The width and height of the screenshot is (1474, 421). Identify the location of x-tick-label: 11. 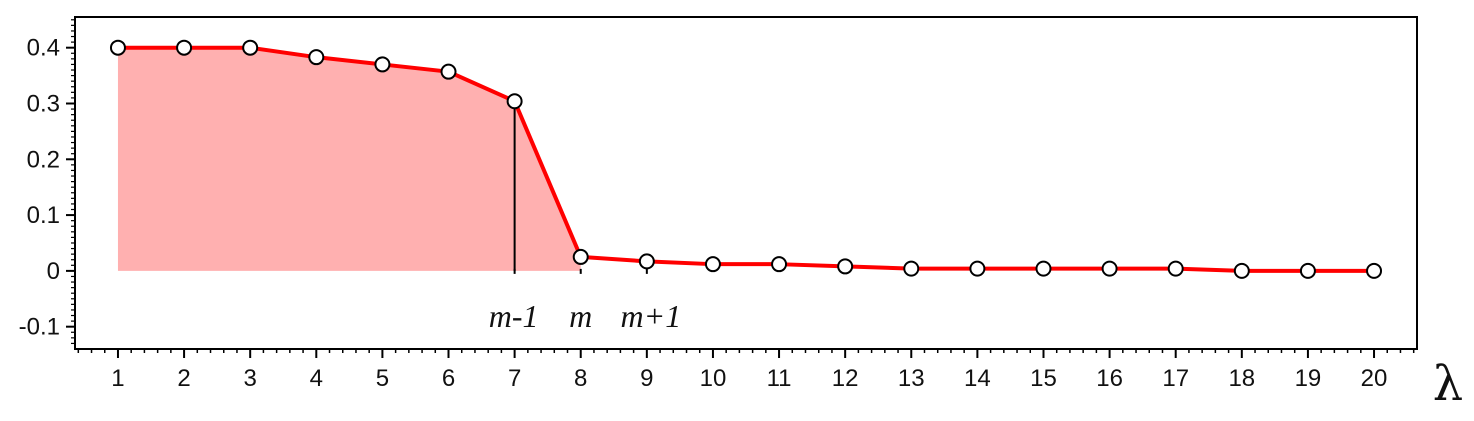
(779, 378).